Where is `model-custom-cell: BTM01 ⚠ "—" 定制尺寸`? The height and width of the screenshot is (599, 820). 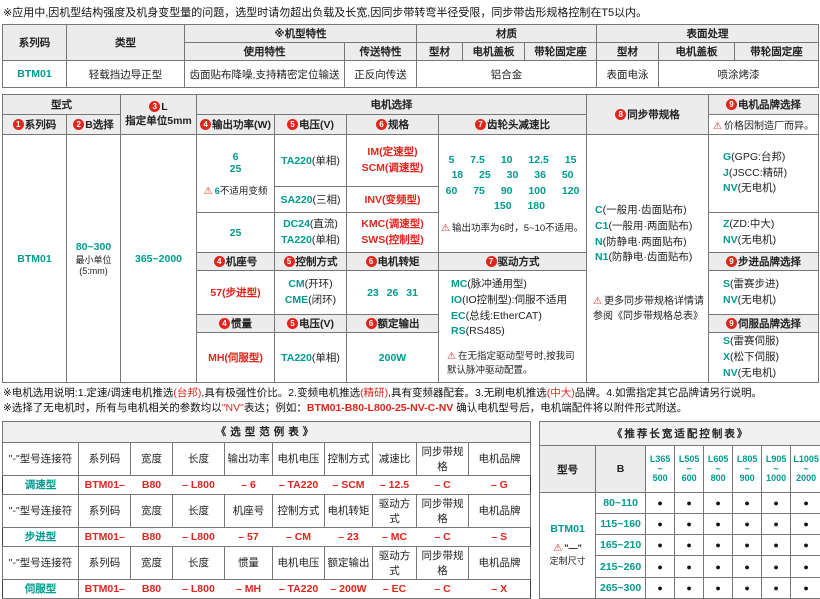
model-custom-cell: BTM01 ⚠ "—" 定制尺寸 is located at coordinates (568, 545).